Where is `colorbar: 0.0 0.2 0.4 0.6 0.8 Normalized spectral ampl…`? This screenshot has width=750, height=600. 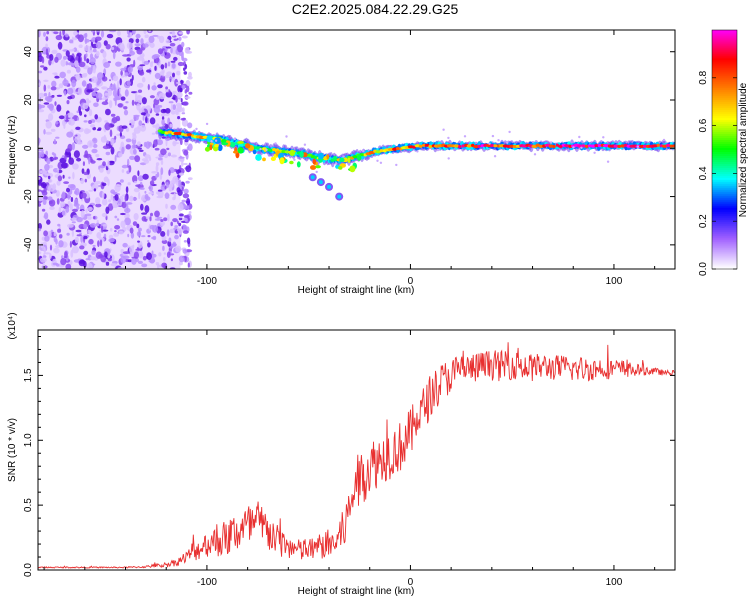
colorbar: 0.0 0.2 0.4 0.6 0.8 Normalized spectral ampl… is located at coordinates (723, 152).